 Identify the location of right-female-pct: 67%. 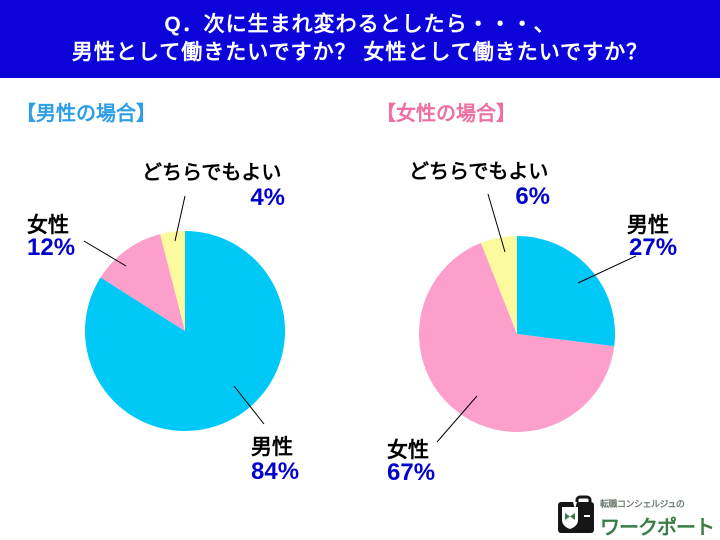
(411, 472).